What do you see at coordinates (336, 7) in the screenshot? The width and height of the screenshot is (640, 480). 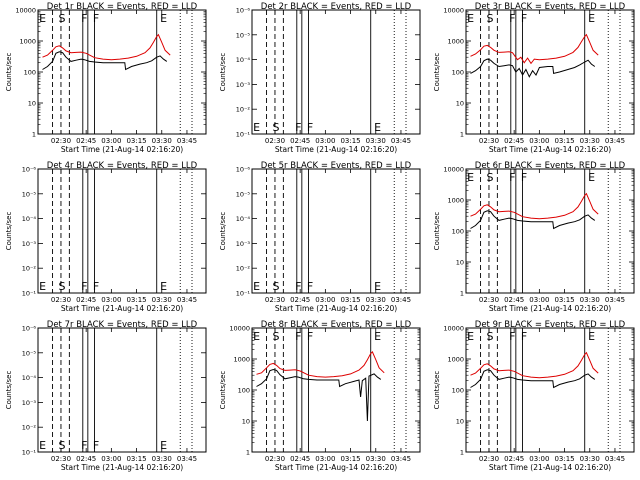 I see `panel-title: Det 2r BLACK = Events, RED = LLD` at bounding box center [336, 7].